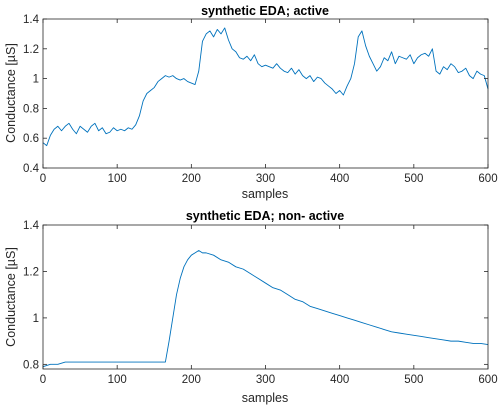 The image size is (503, 410). What do you see at coordinates (31, 139) in the screenshot?
I see `y-tick-label: 0.6` at bounding box center [31, 139].